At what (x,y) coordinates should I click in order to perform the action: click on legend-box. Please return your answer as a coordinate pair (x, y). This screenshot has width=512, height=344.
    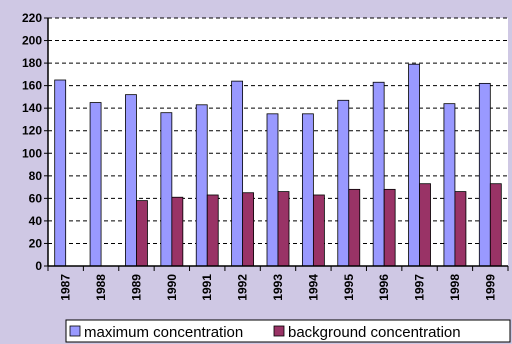
    Looking at the image, I should click on (288, 331).